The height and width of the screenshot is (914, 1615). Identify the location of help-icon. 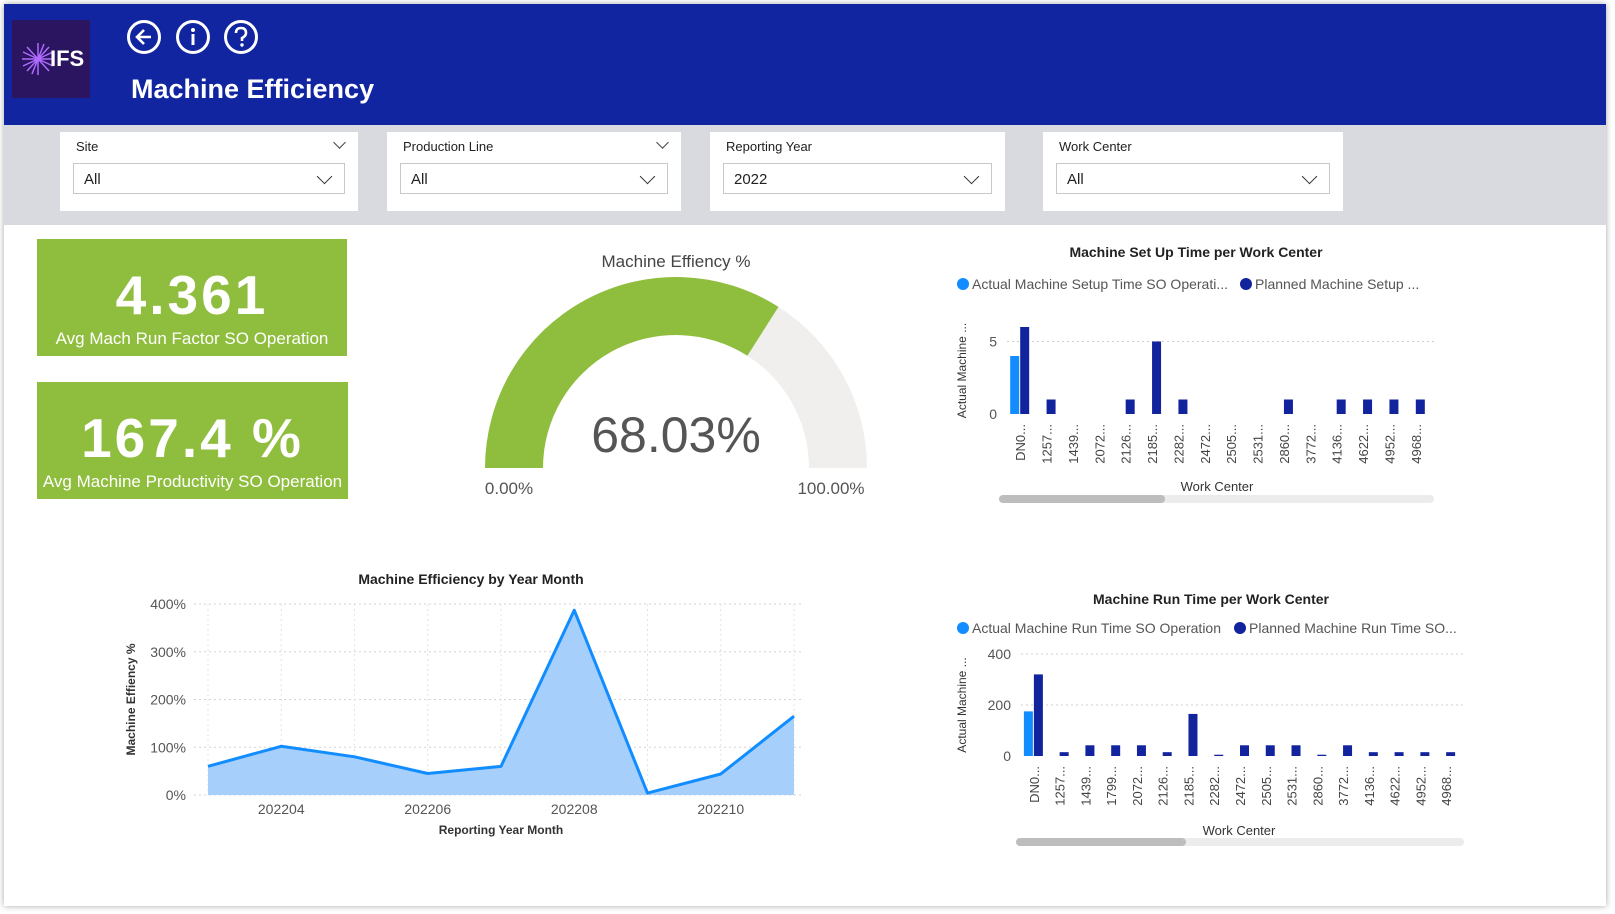
(241, 36).